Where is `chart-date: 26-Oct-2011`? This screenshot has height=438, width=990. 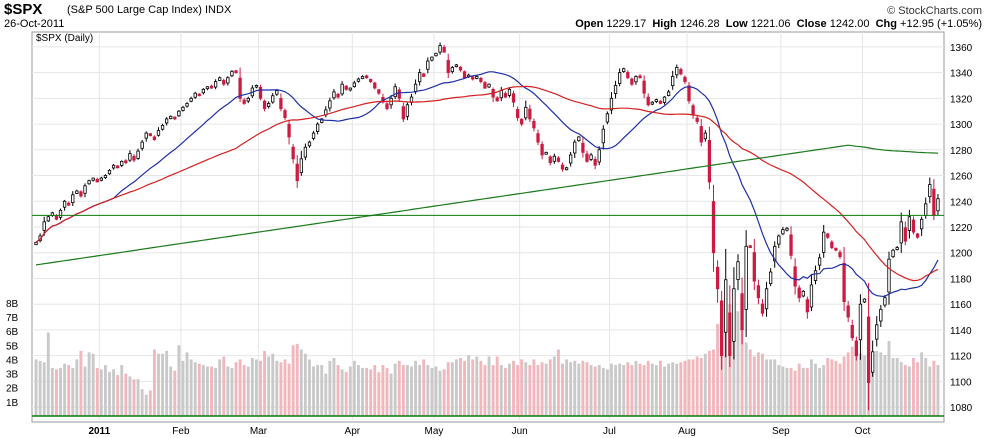 chart-date: 26-Oct-2011 is located at coordinates (34, 24).